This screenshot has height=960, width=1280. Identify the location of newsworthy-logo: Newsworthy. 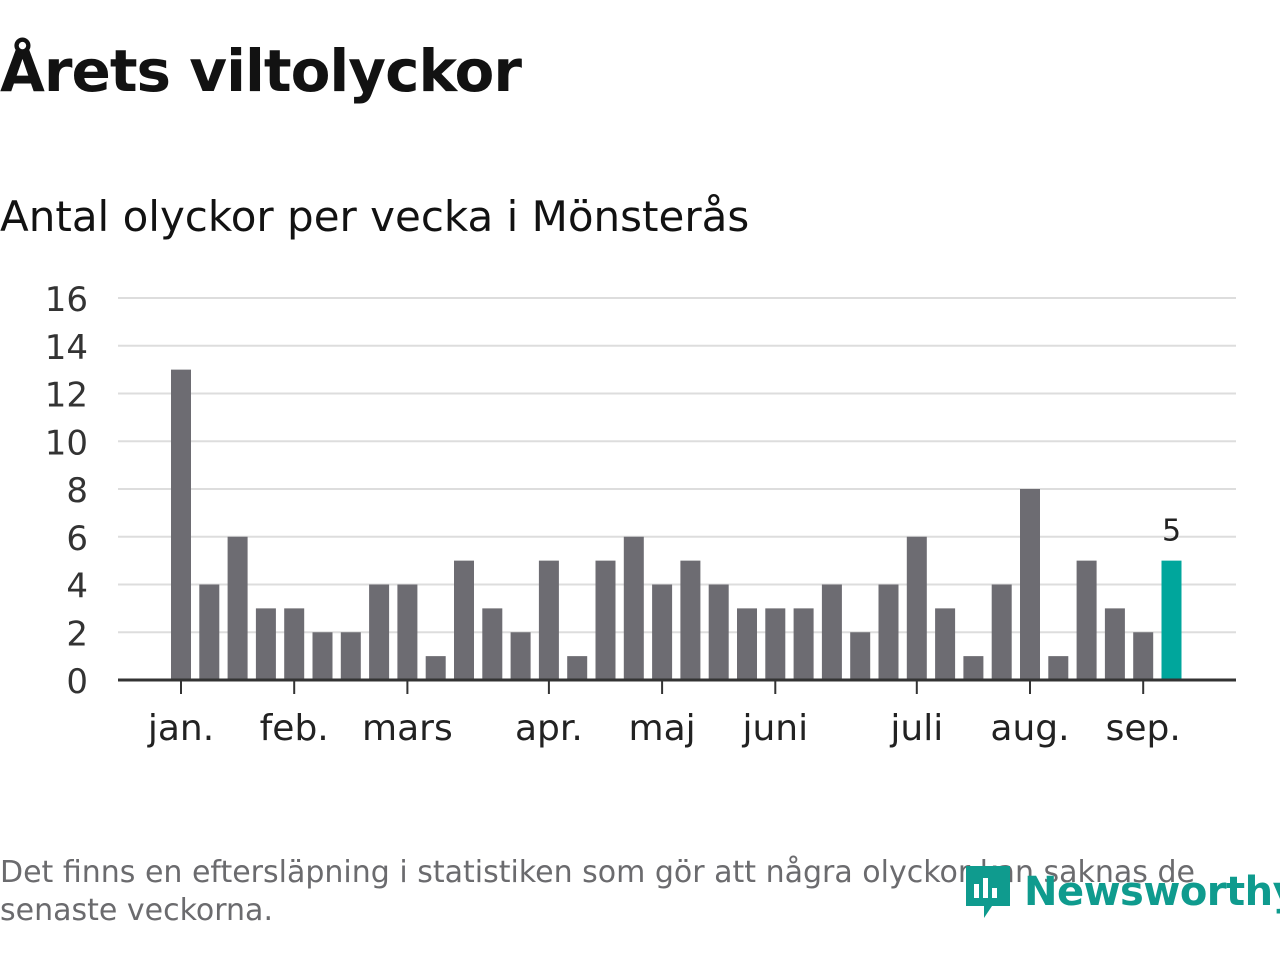
(1121, 892).